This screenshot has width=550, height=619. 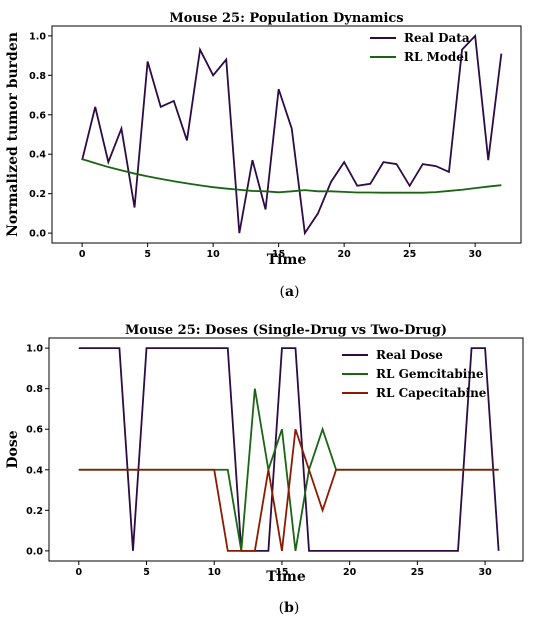 I want to click on panel-caption: (b), so click(x=289, y=608).